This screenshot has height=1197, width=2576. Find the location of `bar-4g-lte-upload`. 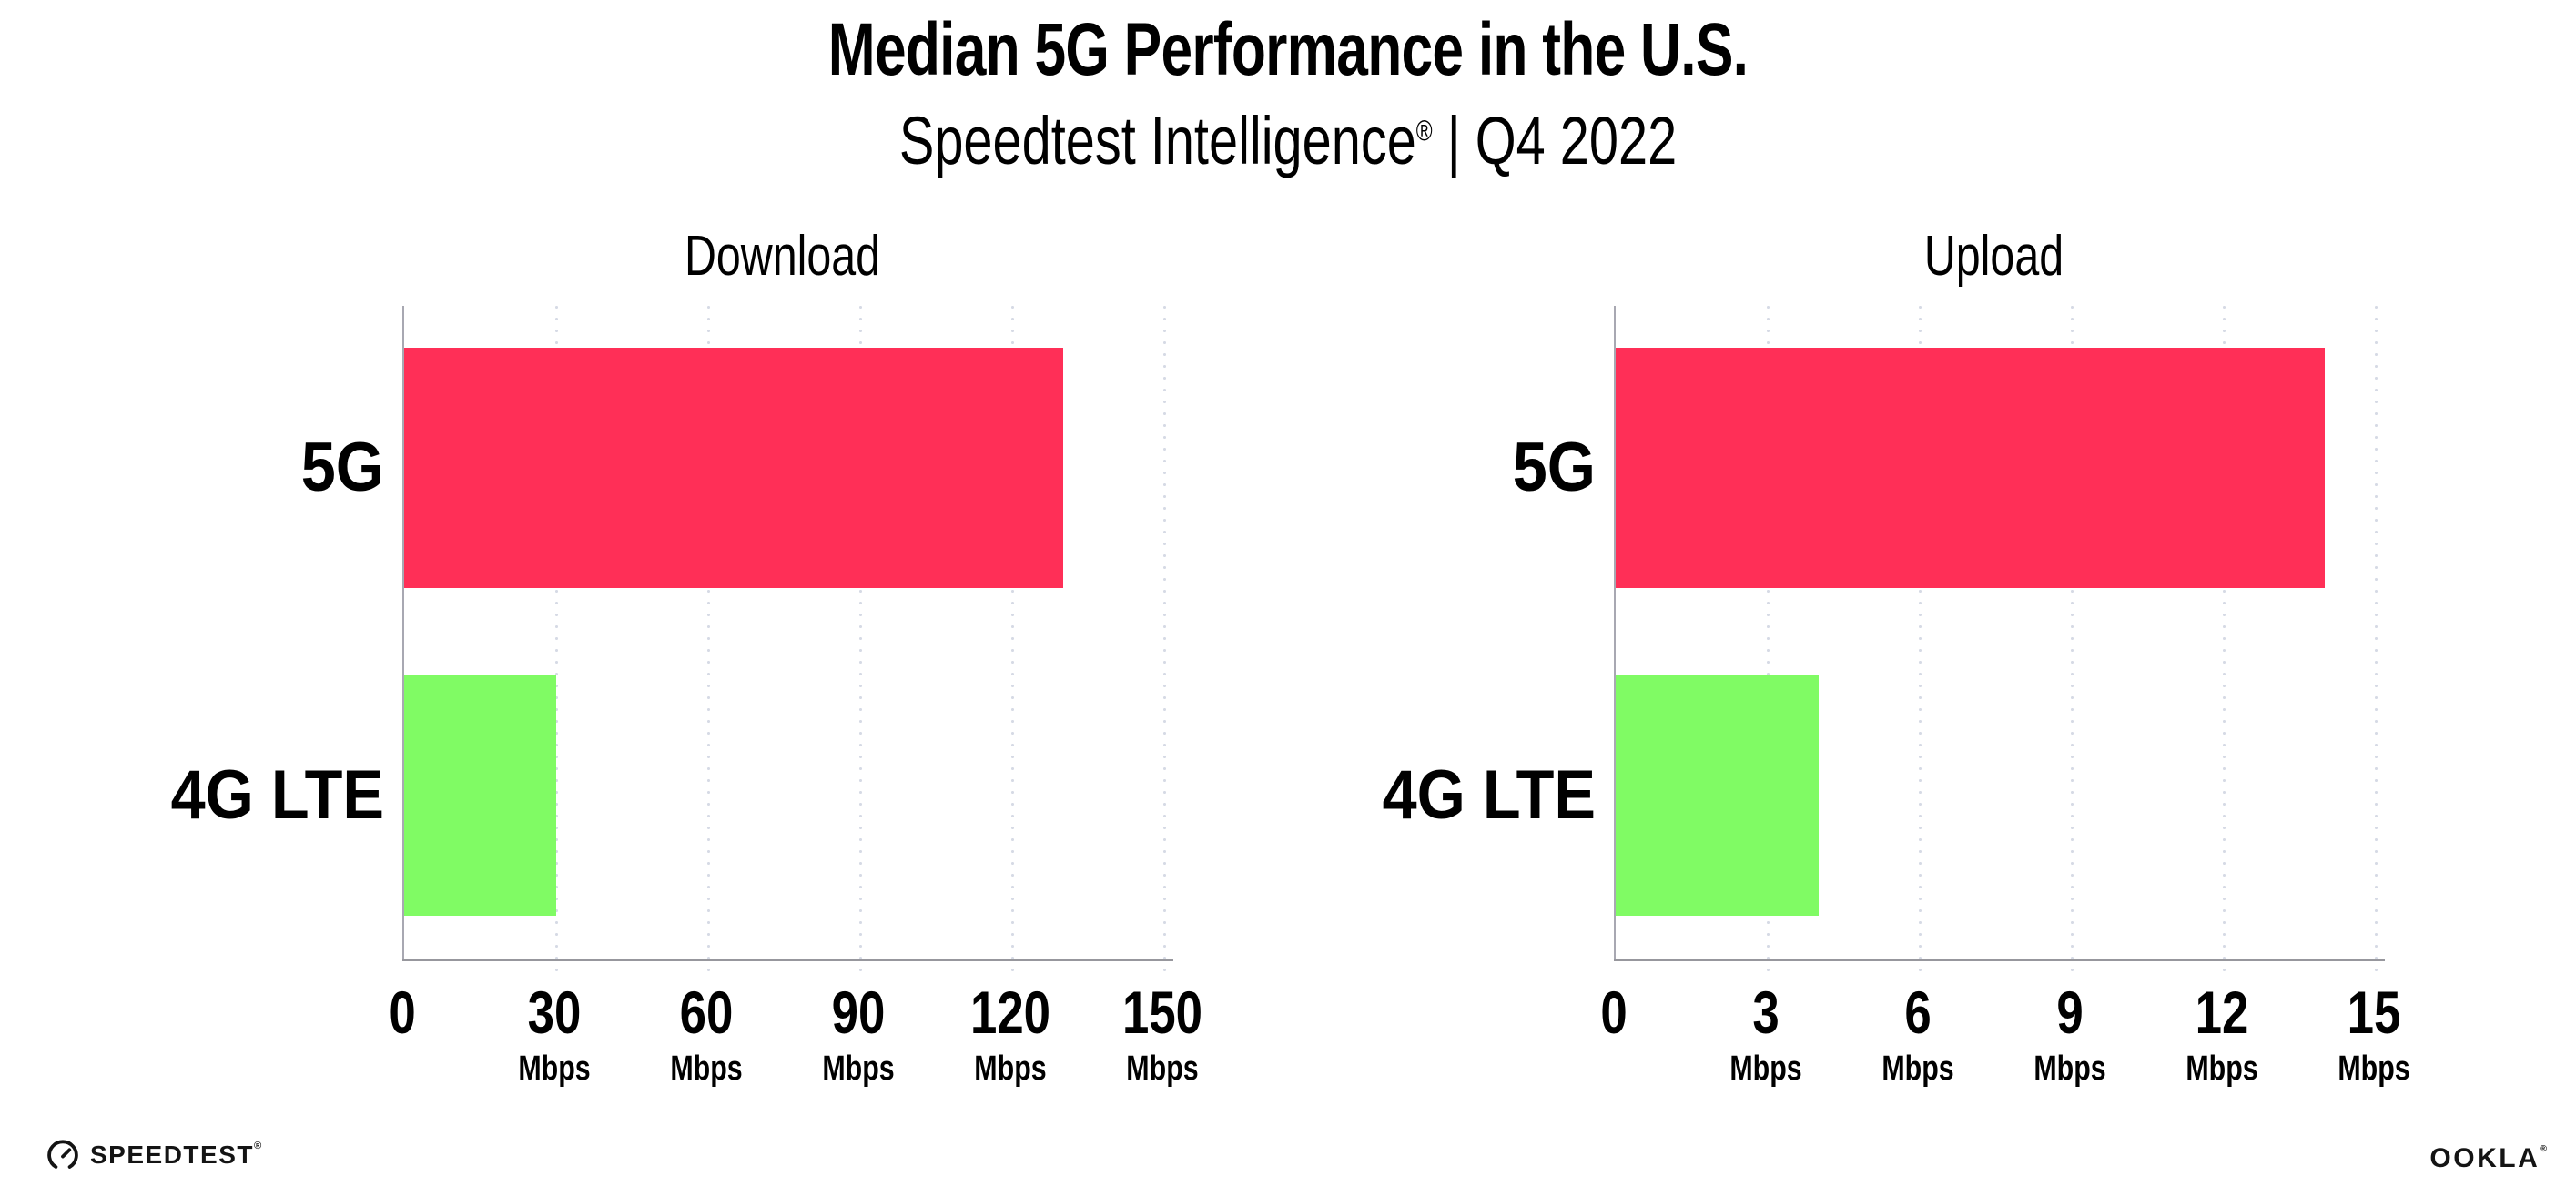

bar-4g-lte-upload is located at coordinates (1717, 796).